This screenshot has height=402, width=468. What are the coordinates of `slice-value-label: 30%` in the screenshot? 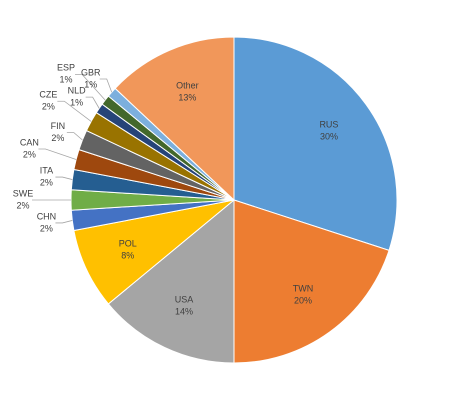 It's located at (329, 136).